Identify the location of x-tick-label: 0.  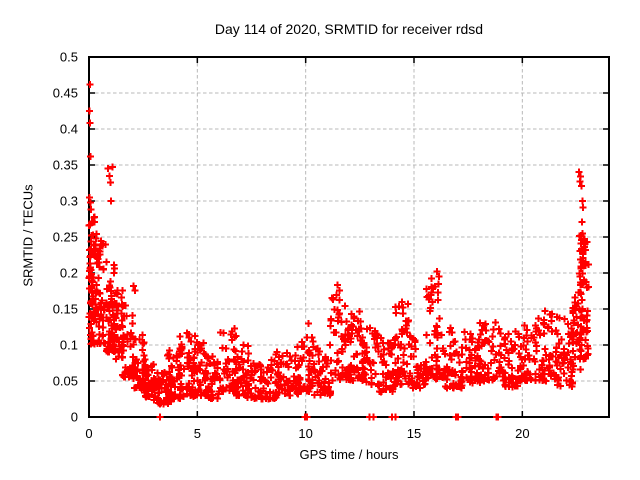
(88, 433).